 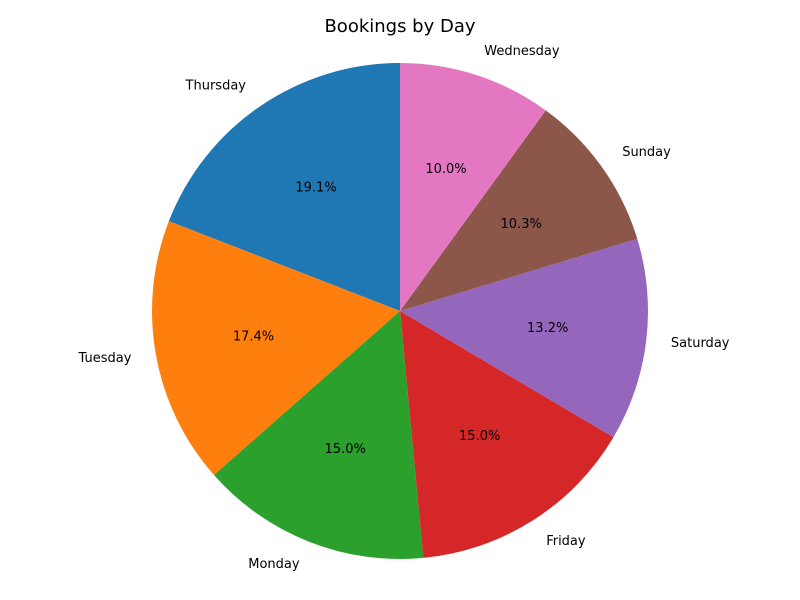 I want to click on pie-slice-sunday, so click(x=519, y=210).